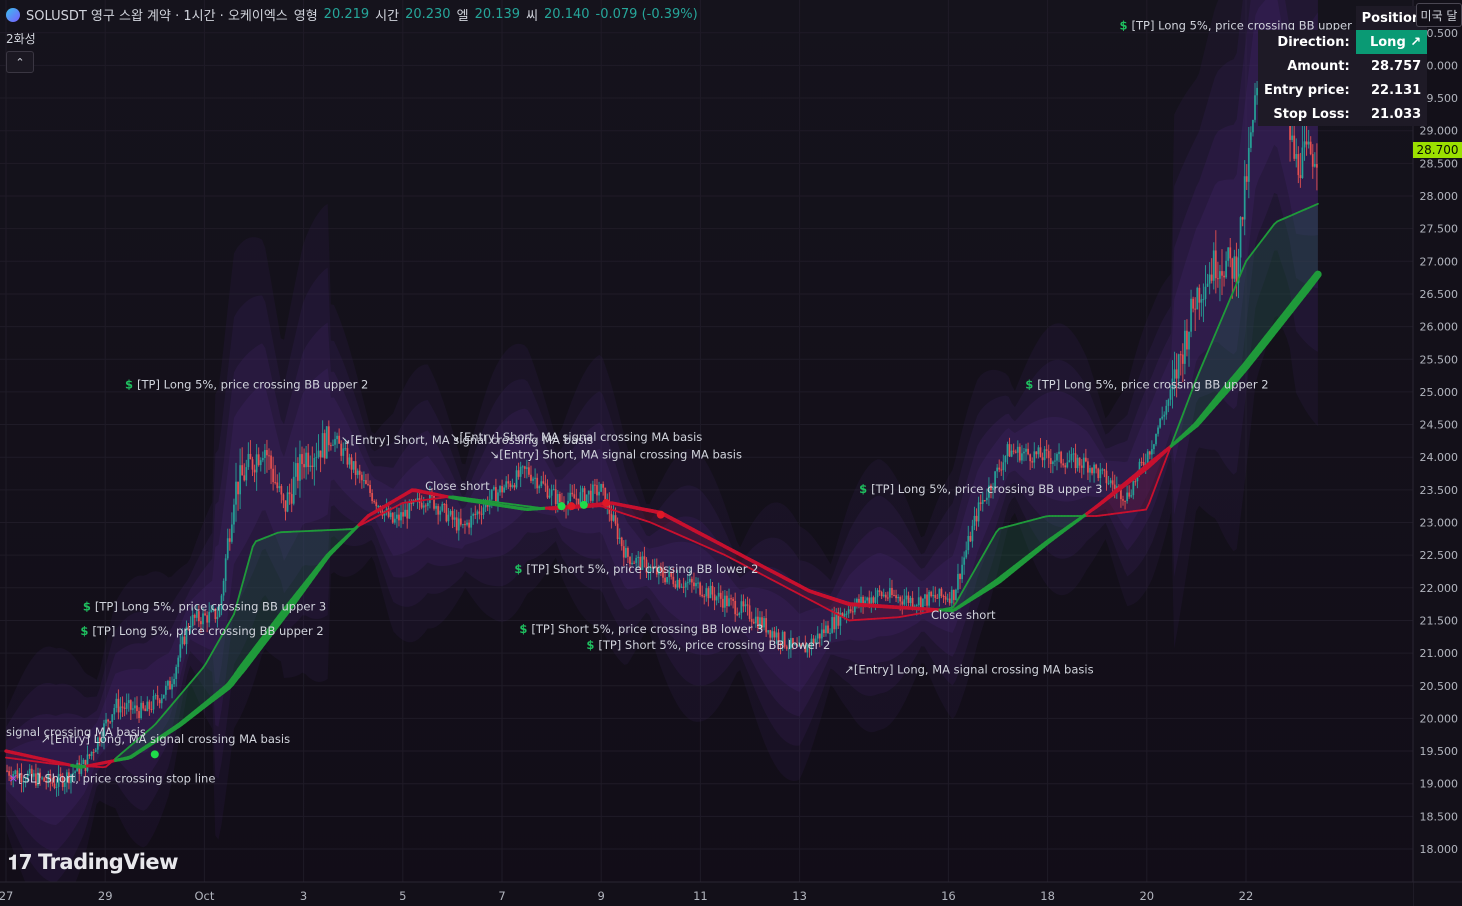  What do you see at coordinates (157, 16) in the screenshot?
I see `symbol-title: SOLUSDT 영구 스왑 계약 · 1시간 · 오케이엑스` at bounding box center [157, 16].